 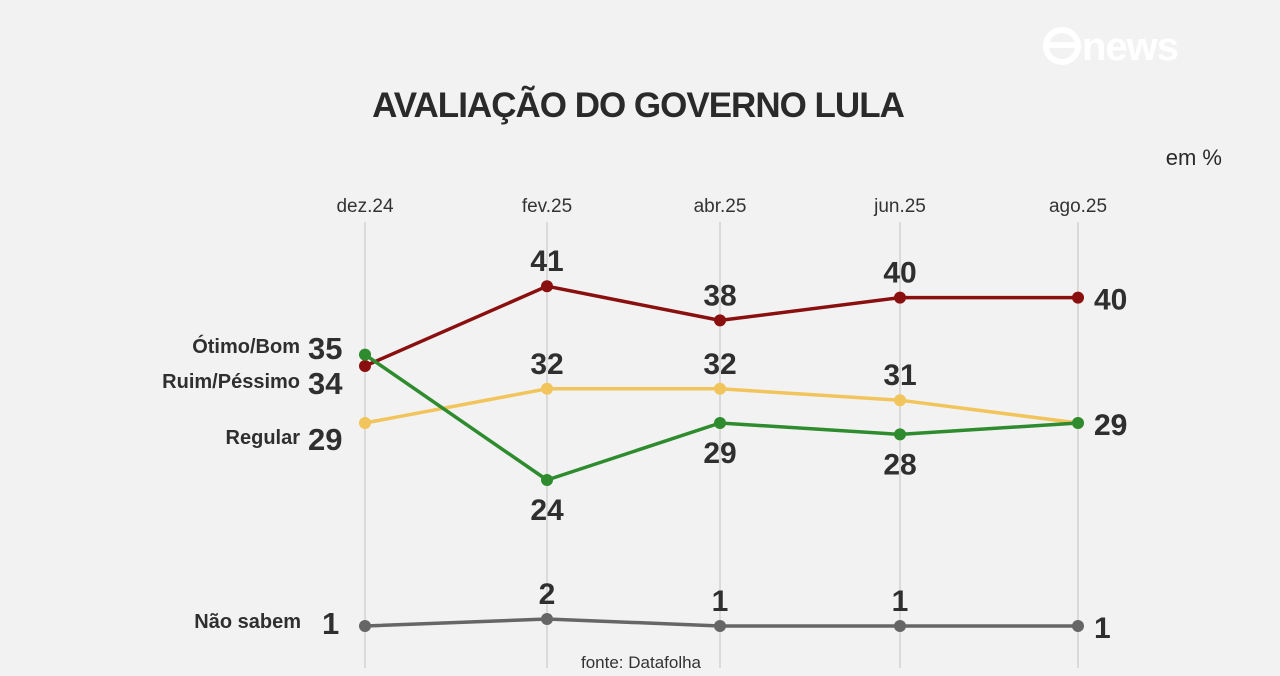 I want to click on value-label-nao-sabem-abr.25: 1, so click(x=720, y=601).